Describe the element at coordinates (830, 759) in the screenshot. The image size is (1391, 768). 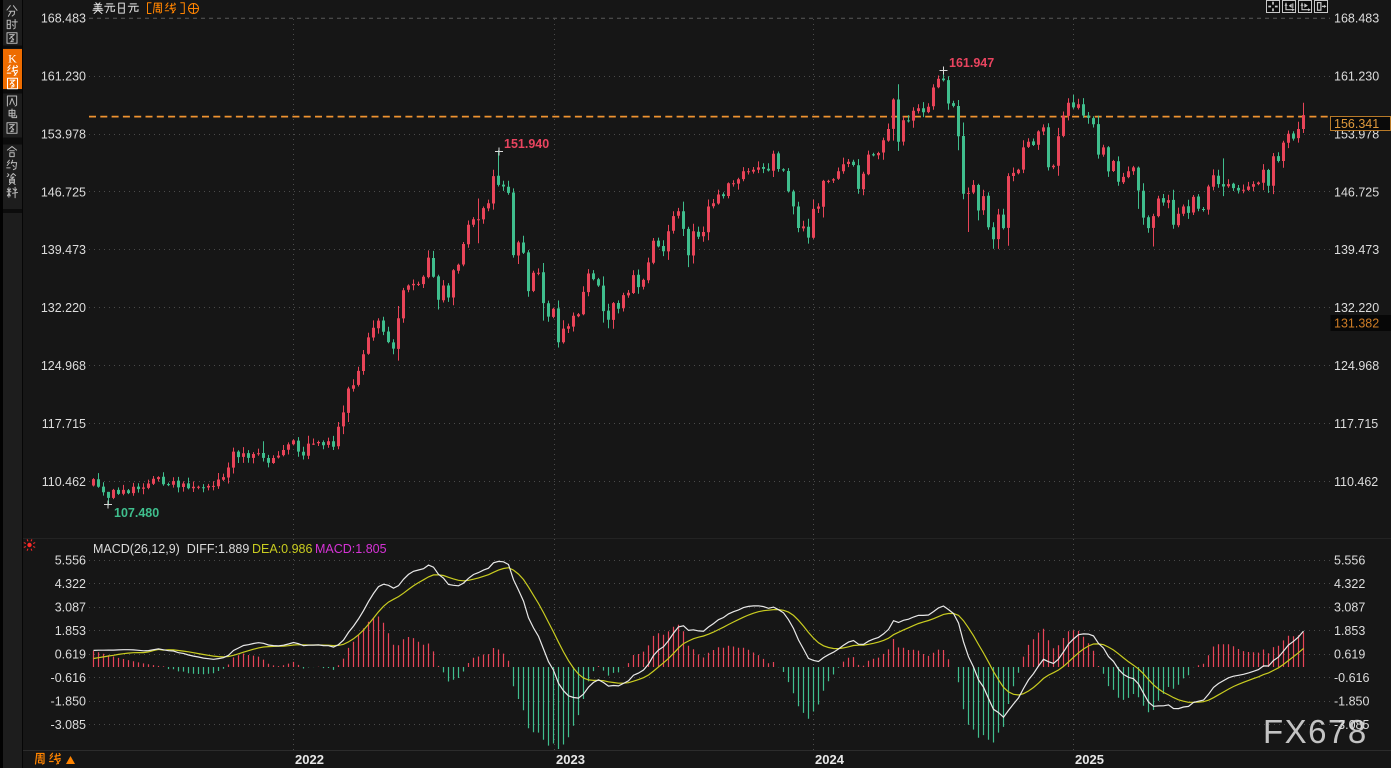
I see `svg-text: 2024` at that location.